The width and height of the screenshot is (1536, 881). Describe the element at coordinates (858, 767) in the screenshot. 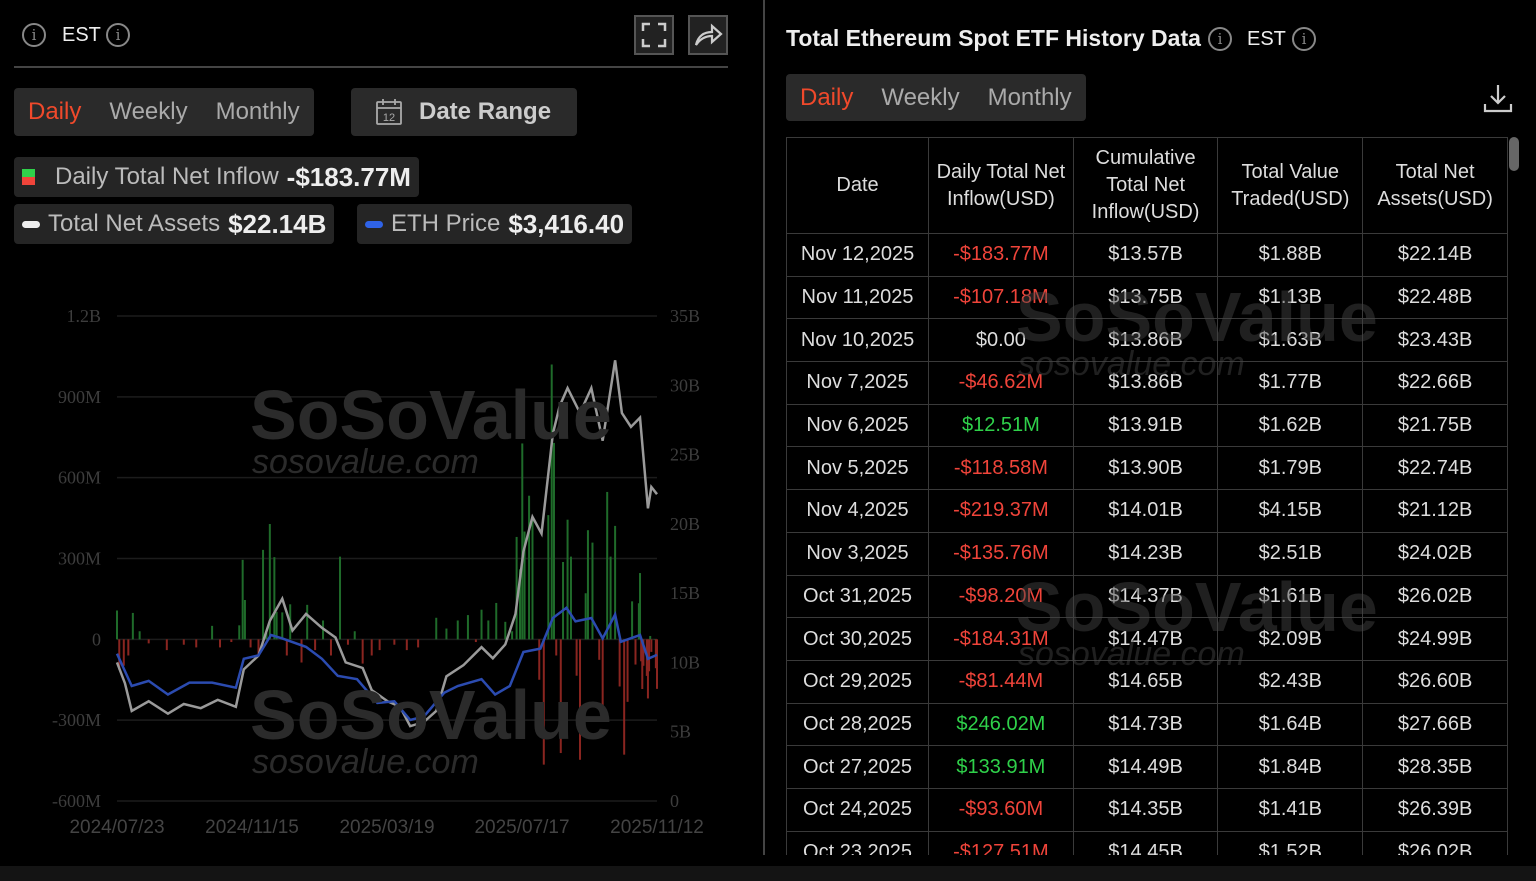

I see `table-cell: Oct 27,2025` at that location.